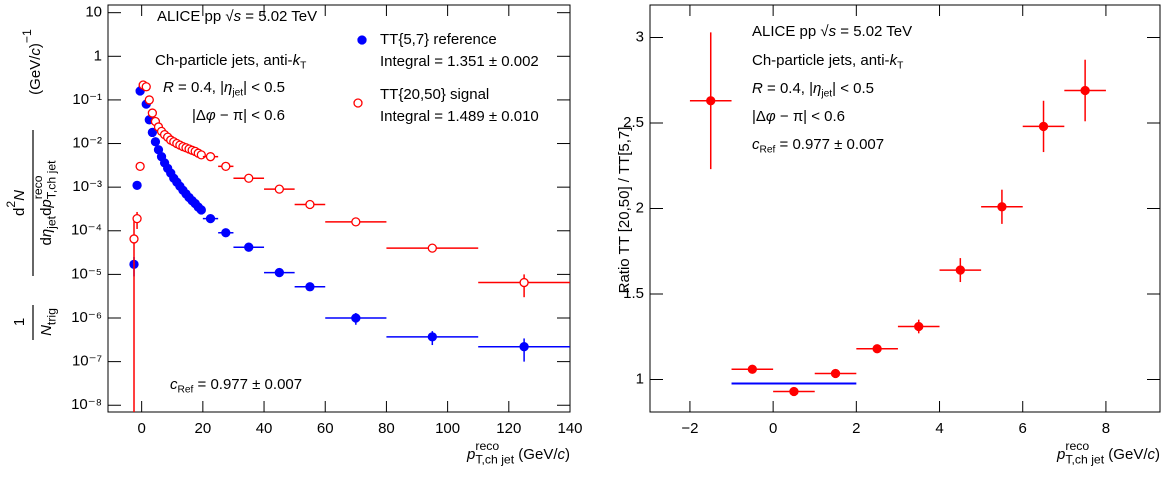  I want to click on y-tick-label: 1, so click(98, 55).